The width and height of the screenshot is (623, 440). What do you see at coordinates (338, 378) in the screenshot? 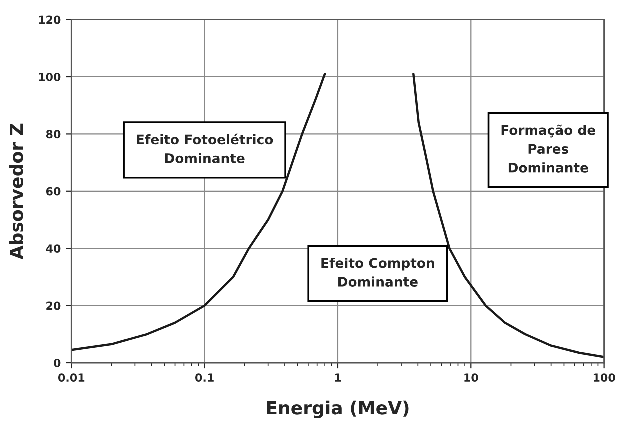
I see `x-tick-label: 1` at bounding box center [338, 378].